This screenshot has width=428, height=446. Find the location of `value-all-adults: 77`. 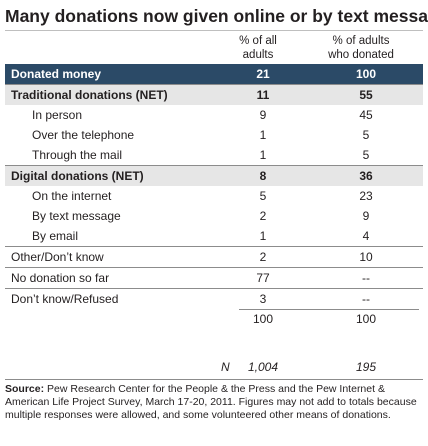

value-all-adults: 77 is located at coordinates (263, 278).